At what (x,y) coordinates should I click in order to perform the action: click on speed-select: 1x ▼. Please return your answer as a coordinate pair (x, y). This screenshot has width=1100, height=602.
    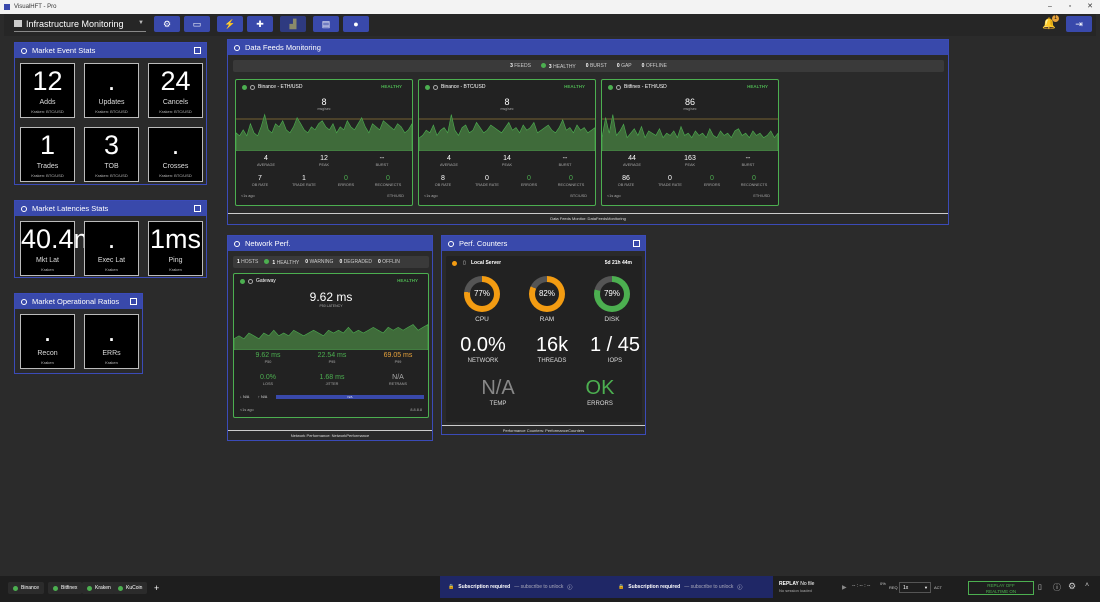
    Looking at the image, I should click on (915, 587).